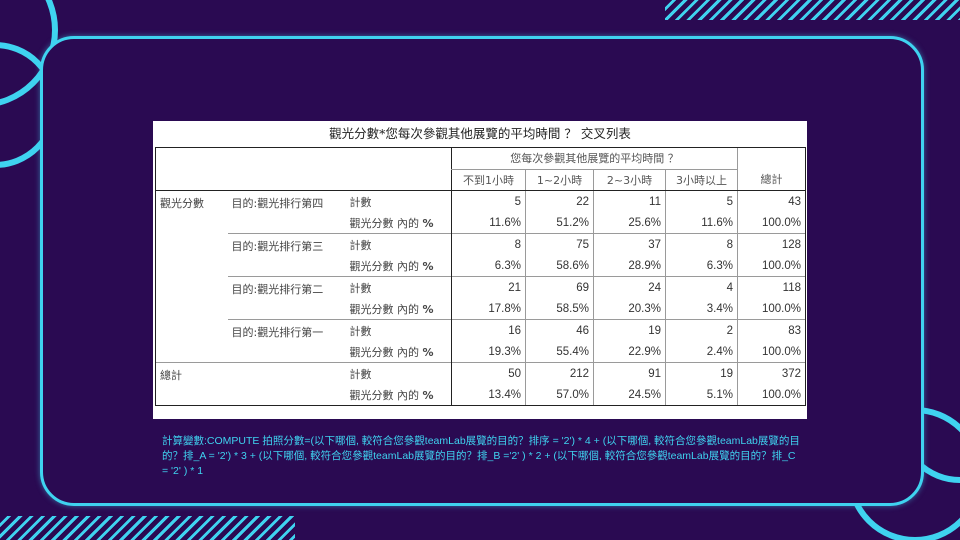 This screenshot has height=540, width=960. What do you see at coordinates (629, 180) in the screenshot?
I see `column-header: 2~3小時` at bounding box center [629, 180].